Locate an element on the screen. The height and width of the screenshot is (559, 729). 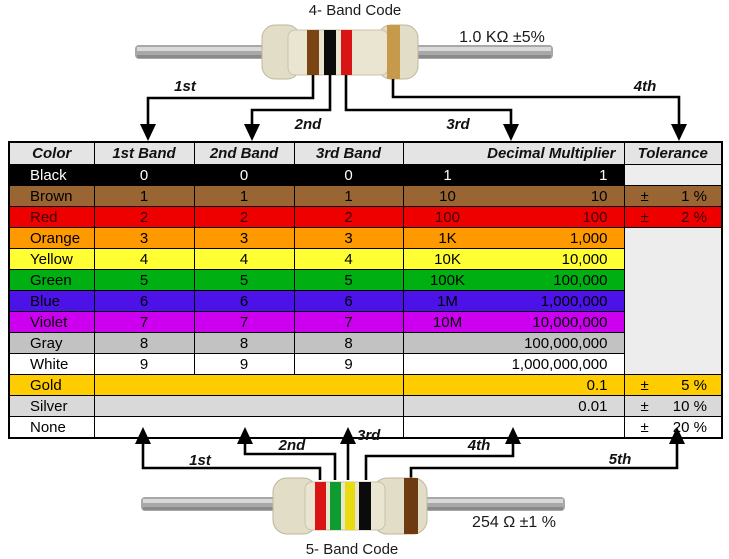
col-header-1st-band: 1st Band is located at coordinates (144, 153).